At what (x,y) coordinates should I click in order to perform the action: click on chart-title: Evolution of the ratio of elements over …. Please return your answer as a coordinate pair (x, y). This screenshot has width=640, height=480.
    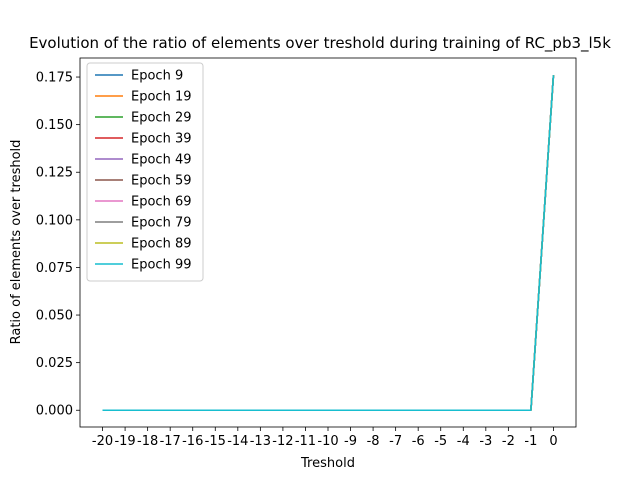
    Looking at the image, I should click on (320, 43).